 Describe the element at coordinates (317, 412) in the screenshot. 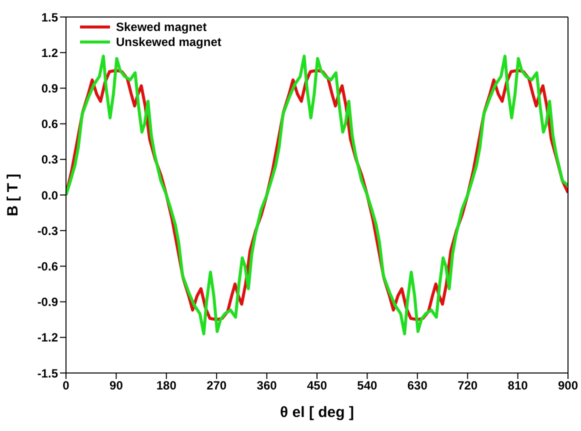

I see `x-axis-title: θ el [ deg ]` at that location.